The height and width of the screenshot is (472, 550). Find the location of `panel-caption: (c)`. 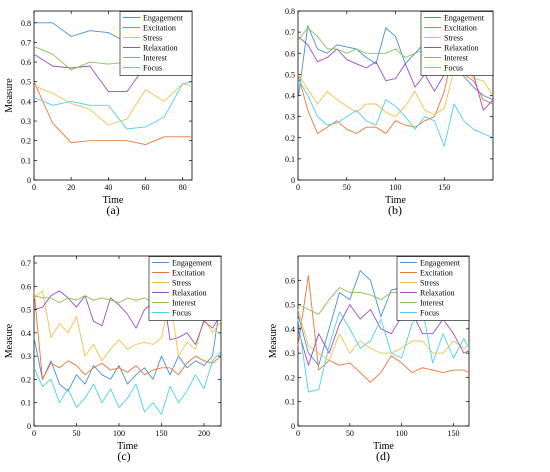

panel-caption: (c) is located at coordinates (123, 456).